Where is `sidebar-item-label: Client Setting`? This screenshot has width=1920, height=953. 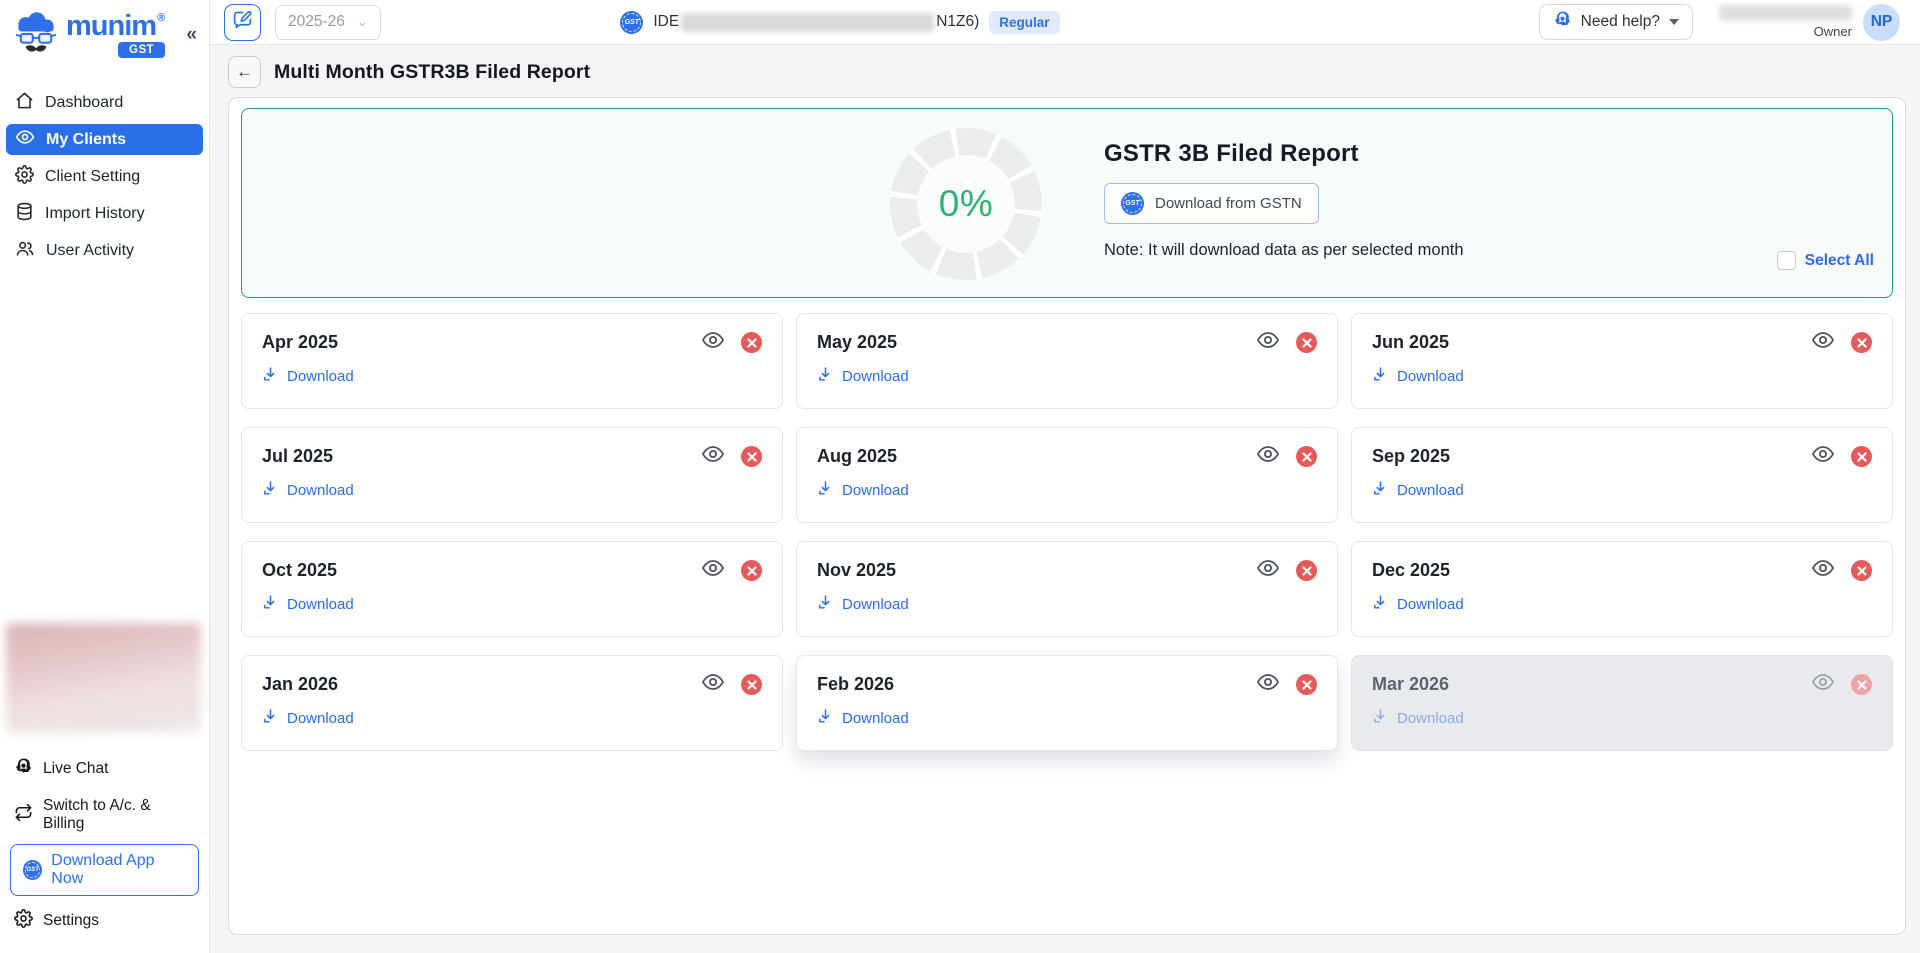 sidebar-item-label: Client Setting is located at coordinates (93, 176).